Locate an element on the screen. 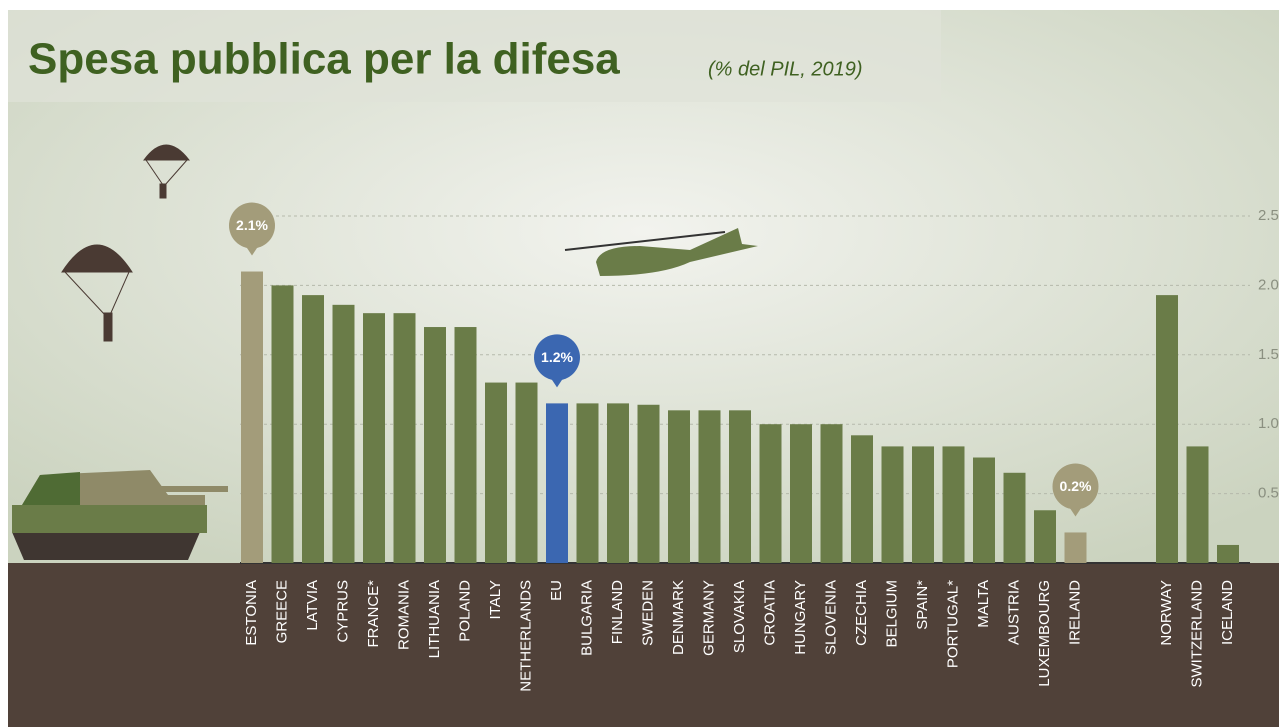 The image size is (1279, 727). x-tick-label: NORWAY is located at coordinates (1166, 613).